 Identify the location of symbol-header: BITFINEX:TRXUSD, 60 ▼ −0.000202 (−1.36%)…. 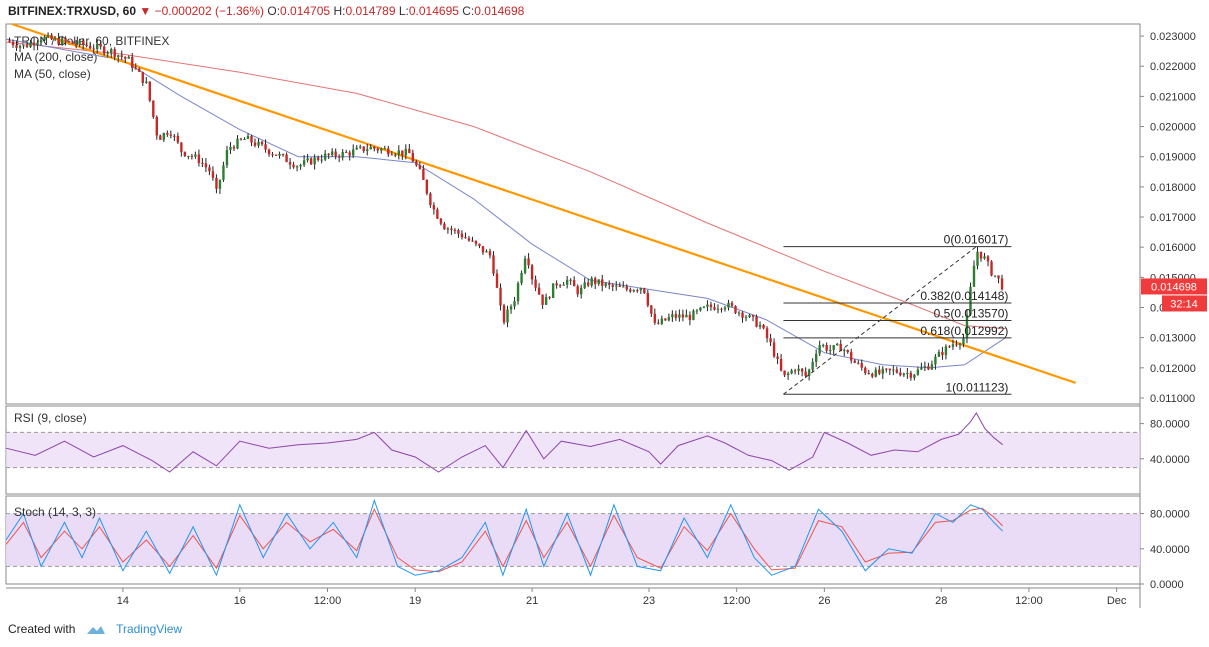
(266, 11).